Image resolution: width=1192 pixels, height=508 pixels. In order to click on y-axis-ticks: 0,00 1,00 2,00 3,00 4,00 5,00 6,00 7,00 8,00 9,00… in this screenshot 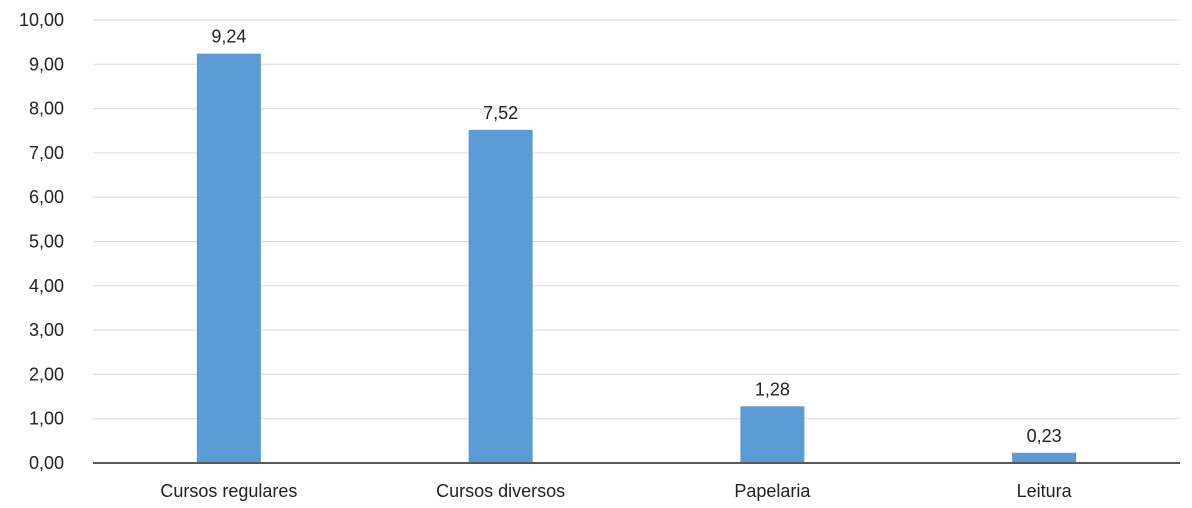, I will do `click(41, 241)`.